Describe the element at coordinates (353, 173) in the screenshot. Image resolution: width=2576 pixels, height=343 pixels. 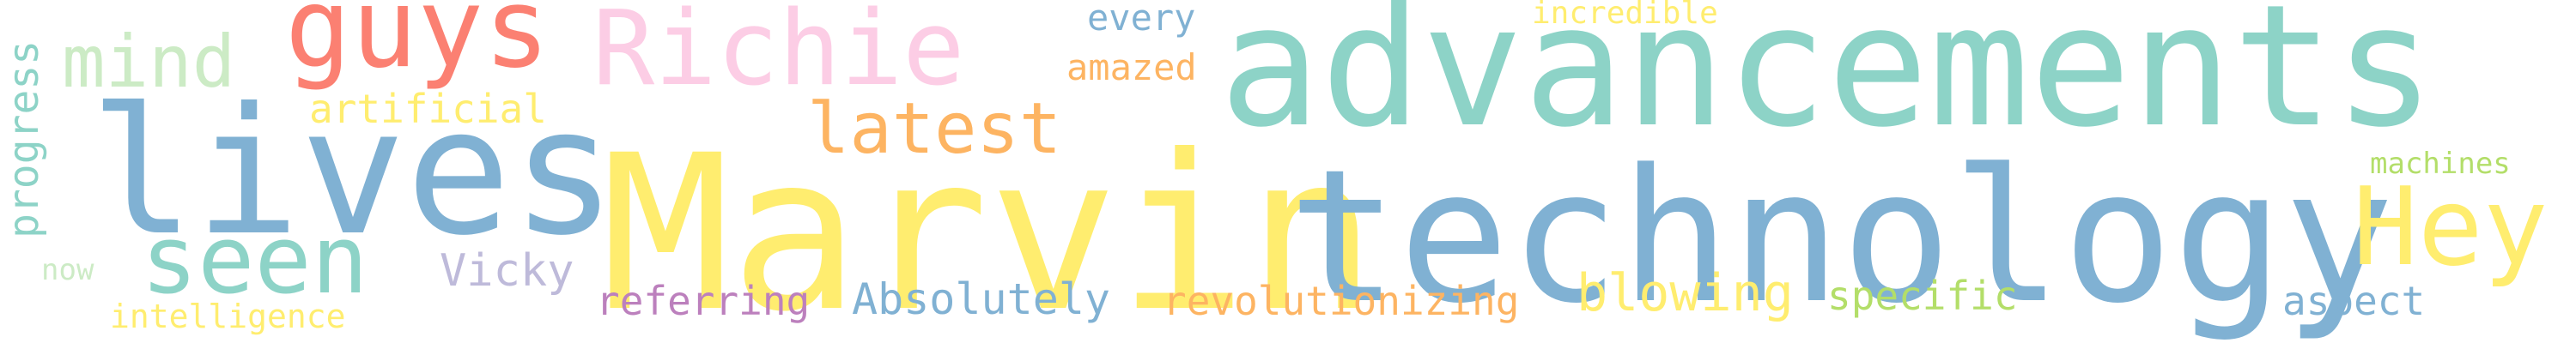
I see `word-lives: lives` at that location.